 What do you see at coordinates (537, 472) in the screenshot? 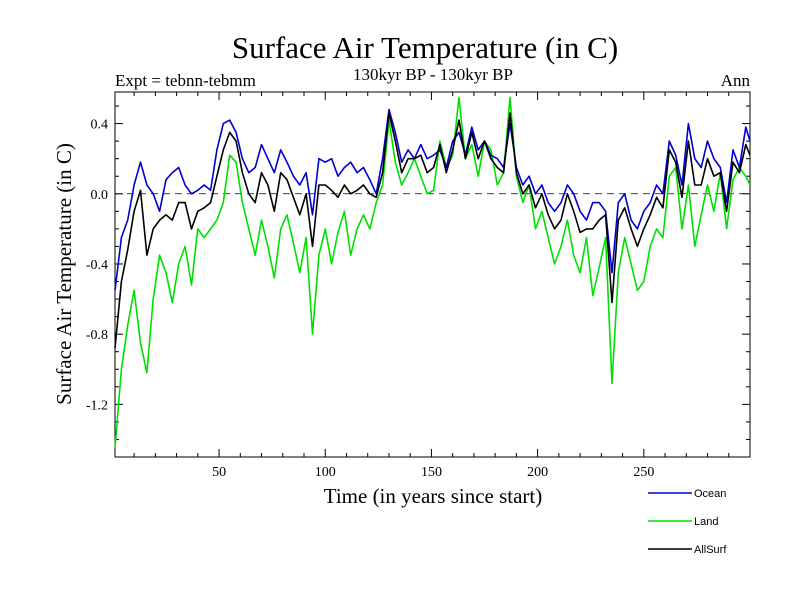
I see `x-tick-label: 200` at bounding box center [537, 472].